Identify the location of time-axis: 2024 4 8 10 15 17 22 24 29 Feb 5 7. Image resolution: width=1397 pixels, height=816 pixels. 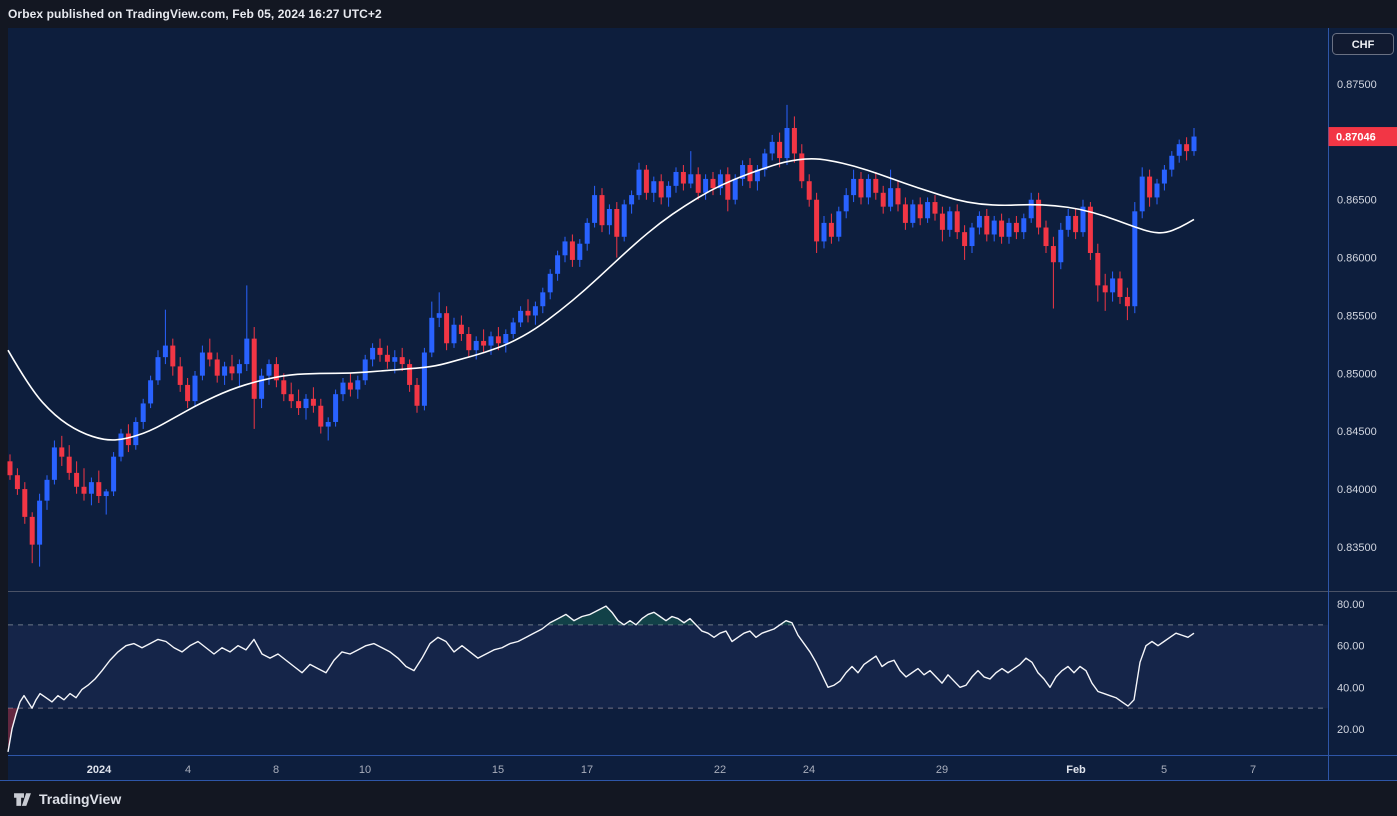
(671, 770).